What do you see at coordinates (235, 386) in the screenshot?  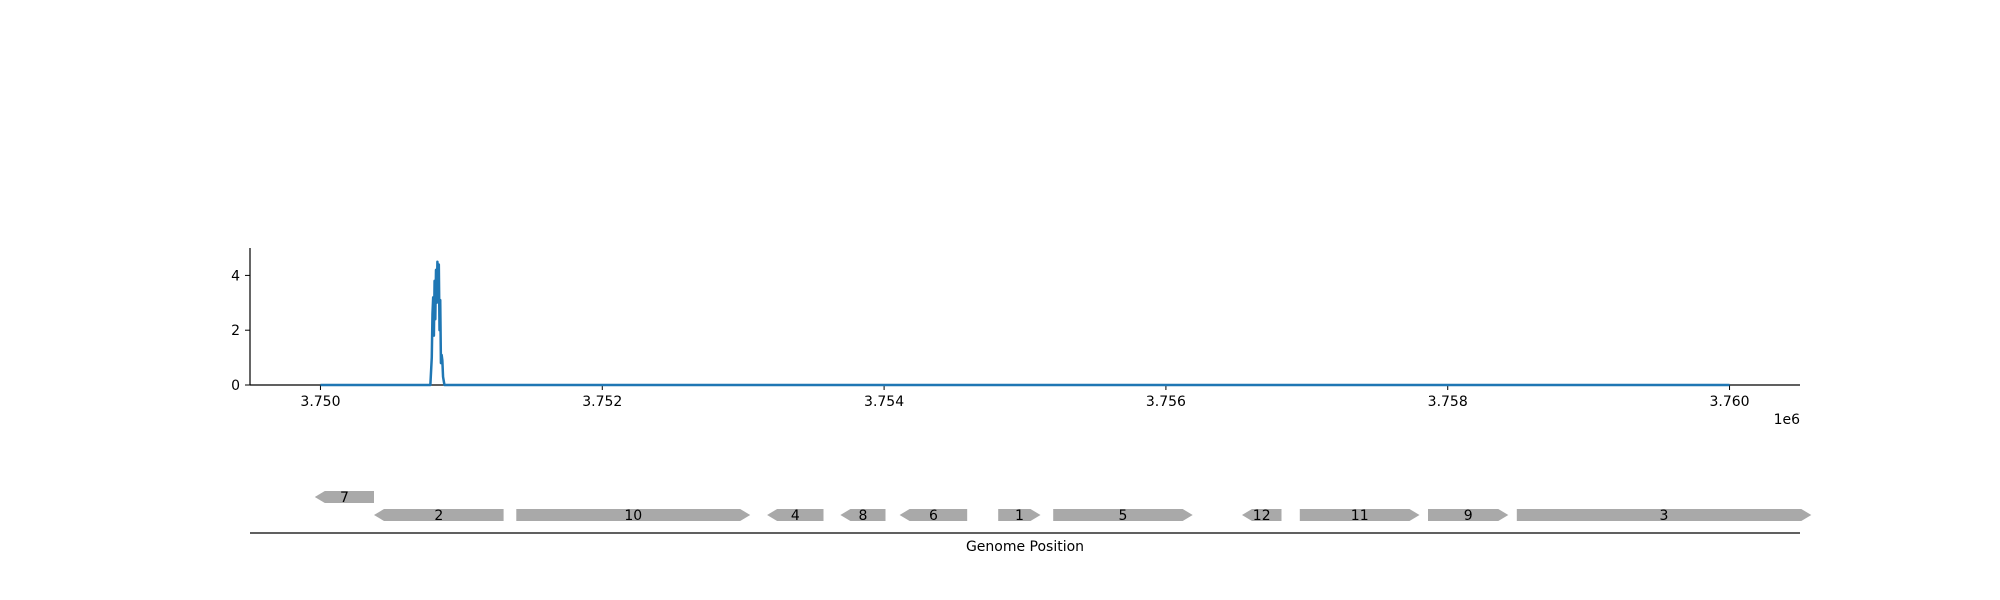 I see `y-tick-label: 0` at bounding box center [235, 386].